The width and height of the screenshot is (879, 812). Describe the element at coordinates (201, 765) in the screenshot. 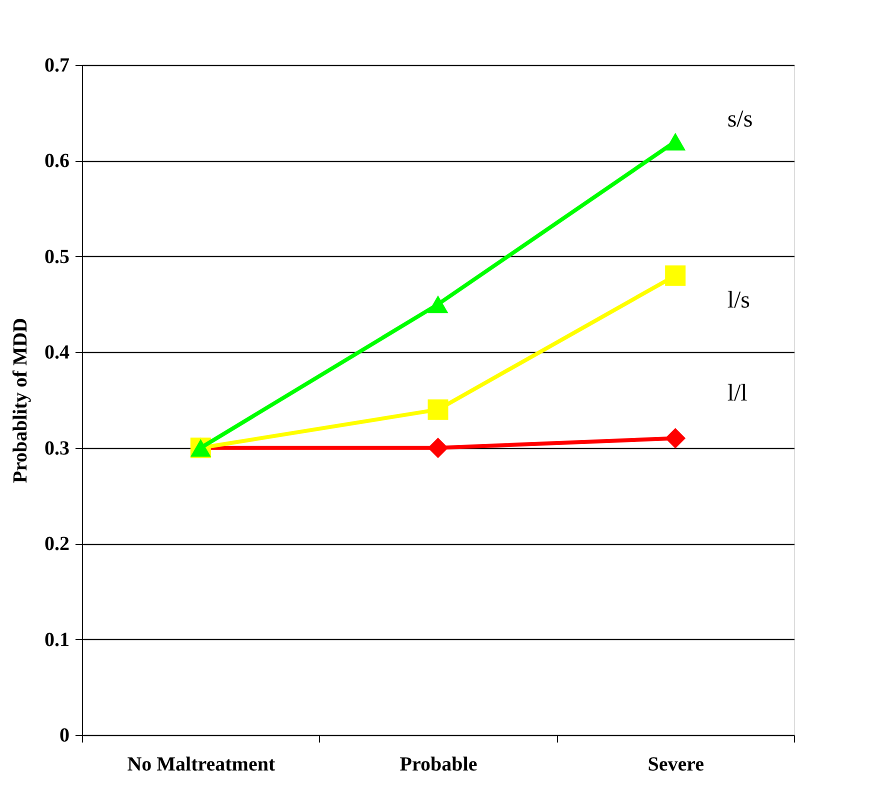

I see `x-tick-label: No Maltreatment` at that location.